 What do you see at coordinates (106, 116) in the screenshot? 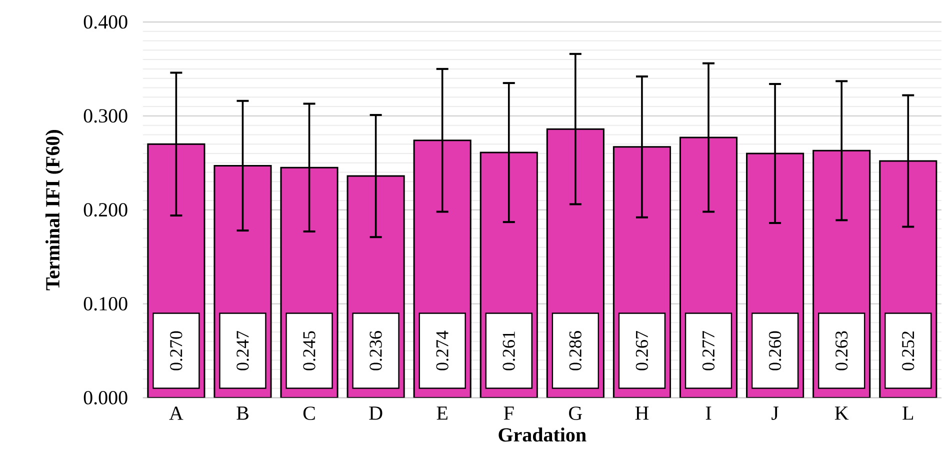
I see `y-tick-label: 0.300` at bounding box center [106, 116].